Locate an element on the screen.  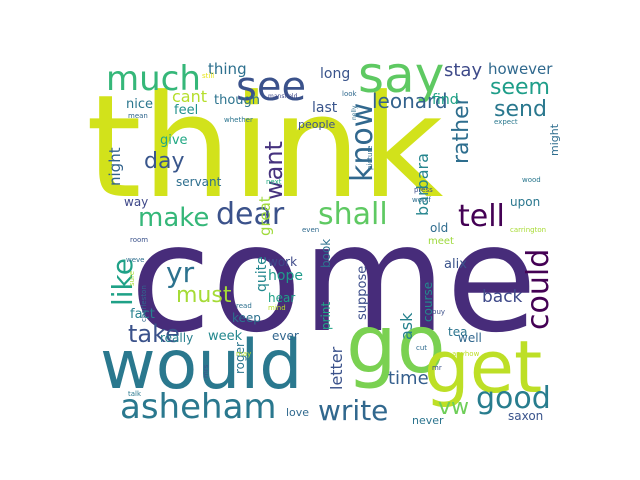
word-weve: weve is located at coordinates (135, 260).